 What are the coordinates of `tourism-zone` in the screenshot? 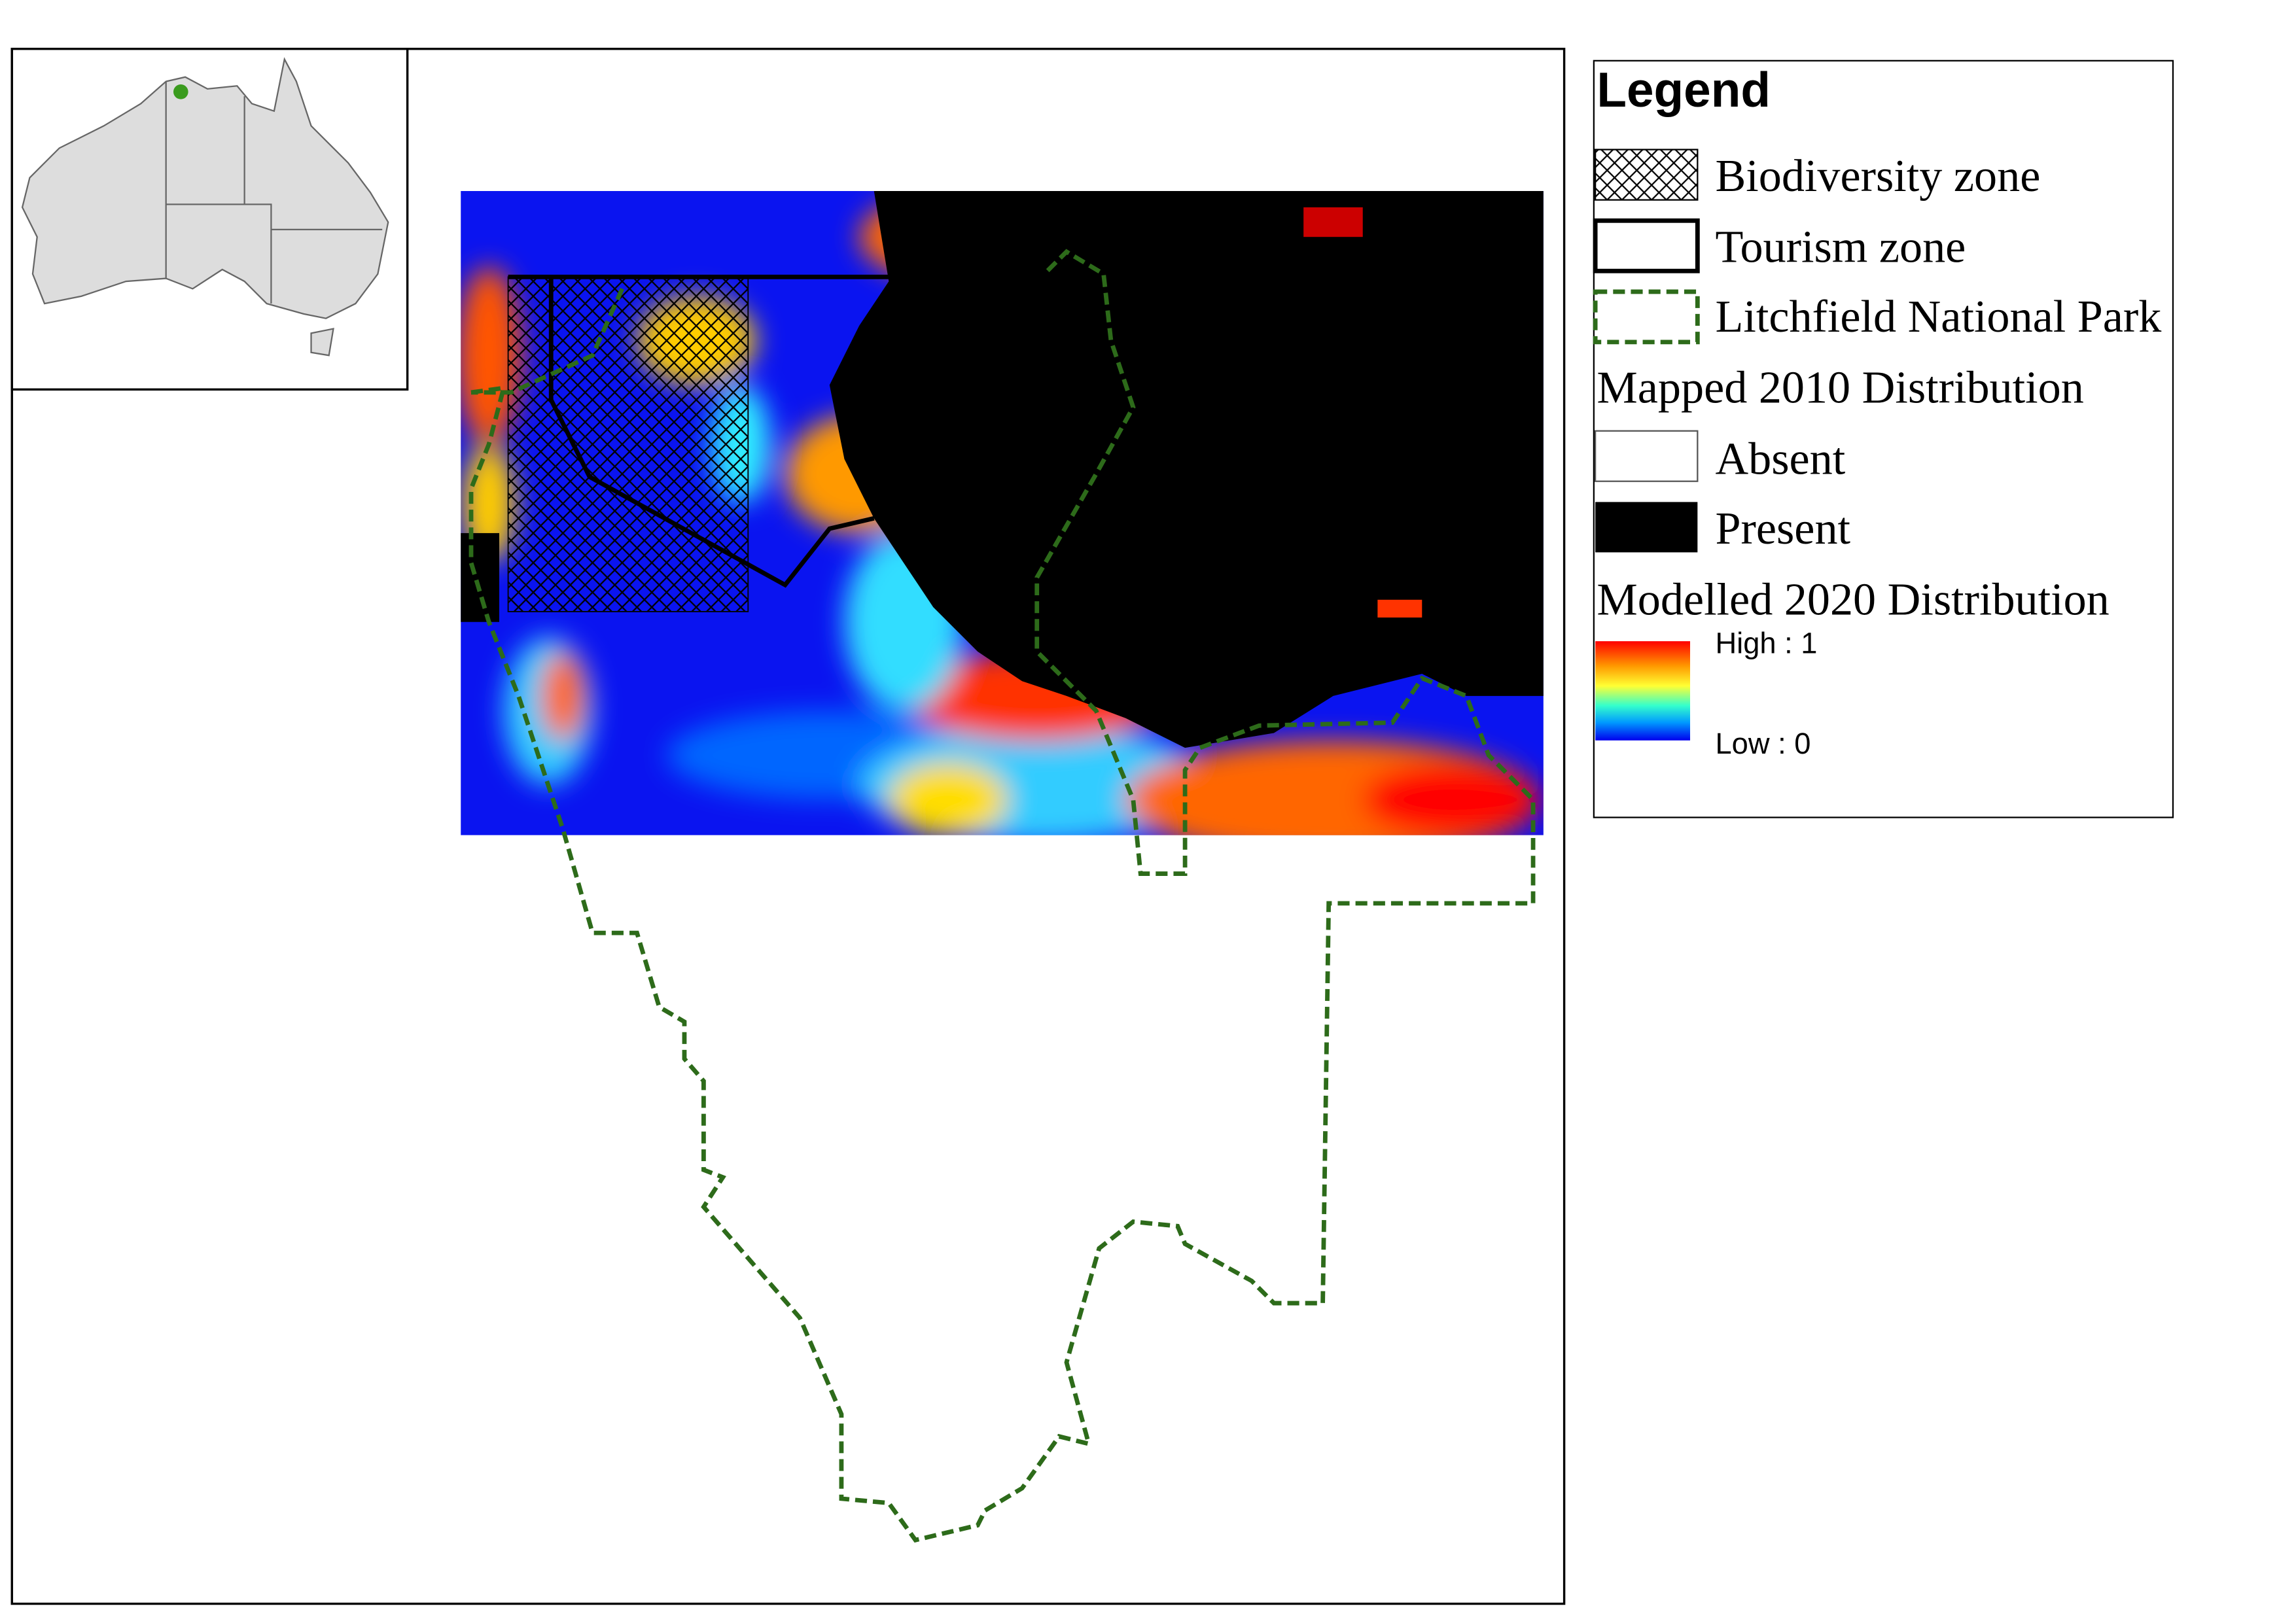 It's located at (772, 431).